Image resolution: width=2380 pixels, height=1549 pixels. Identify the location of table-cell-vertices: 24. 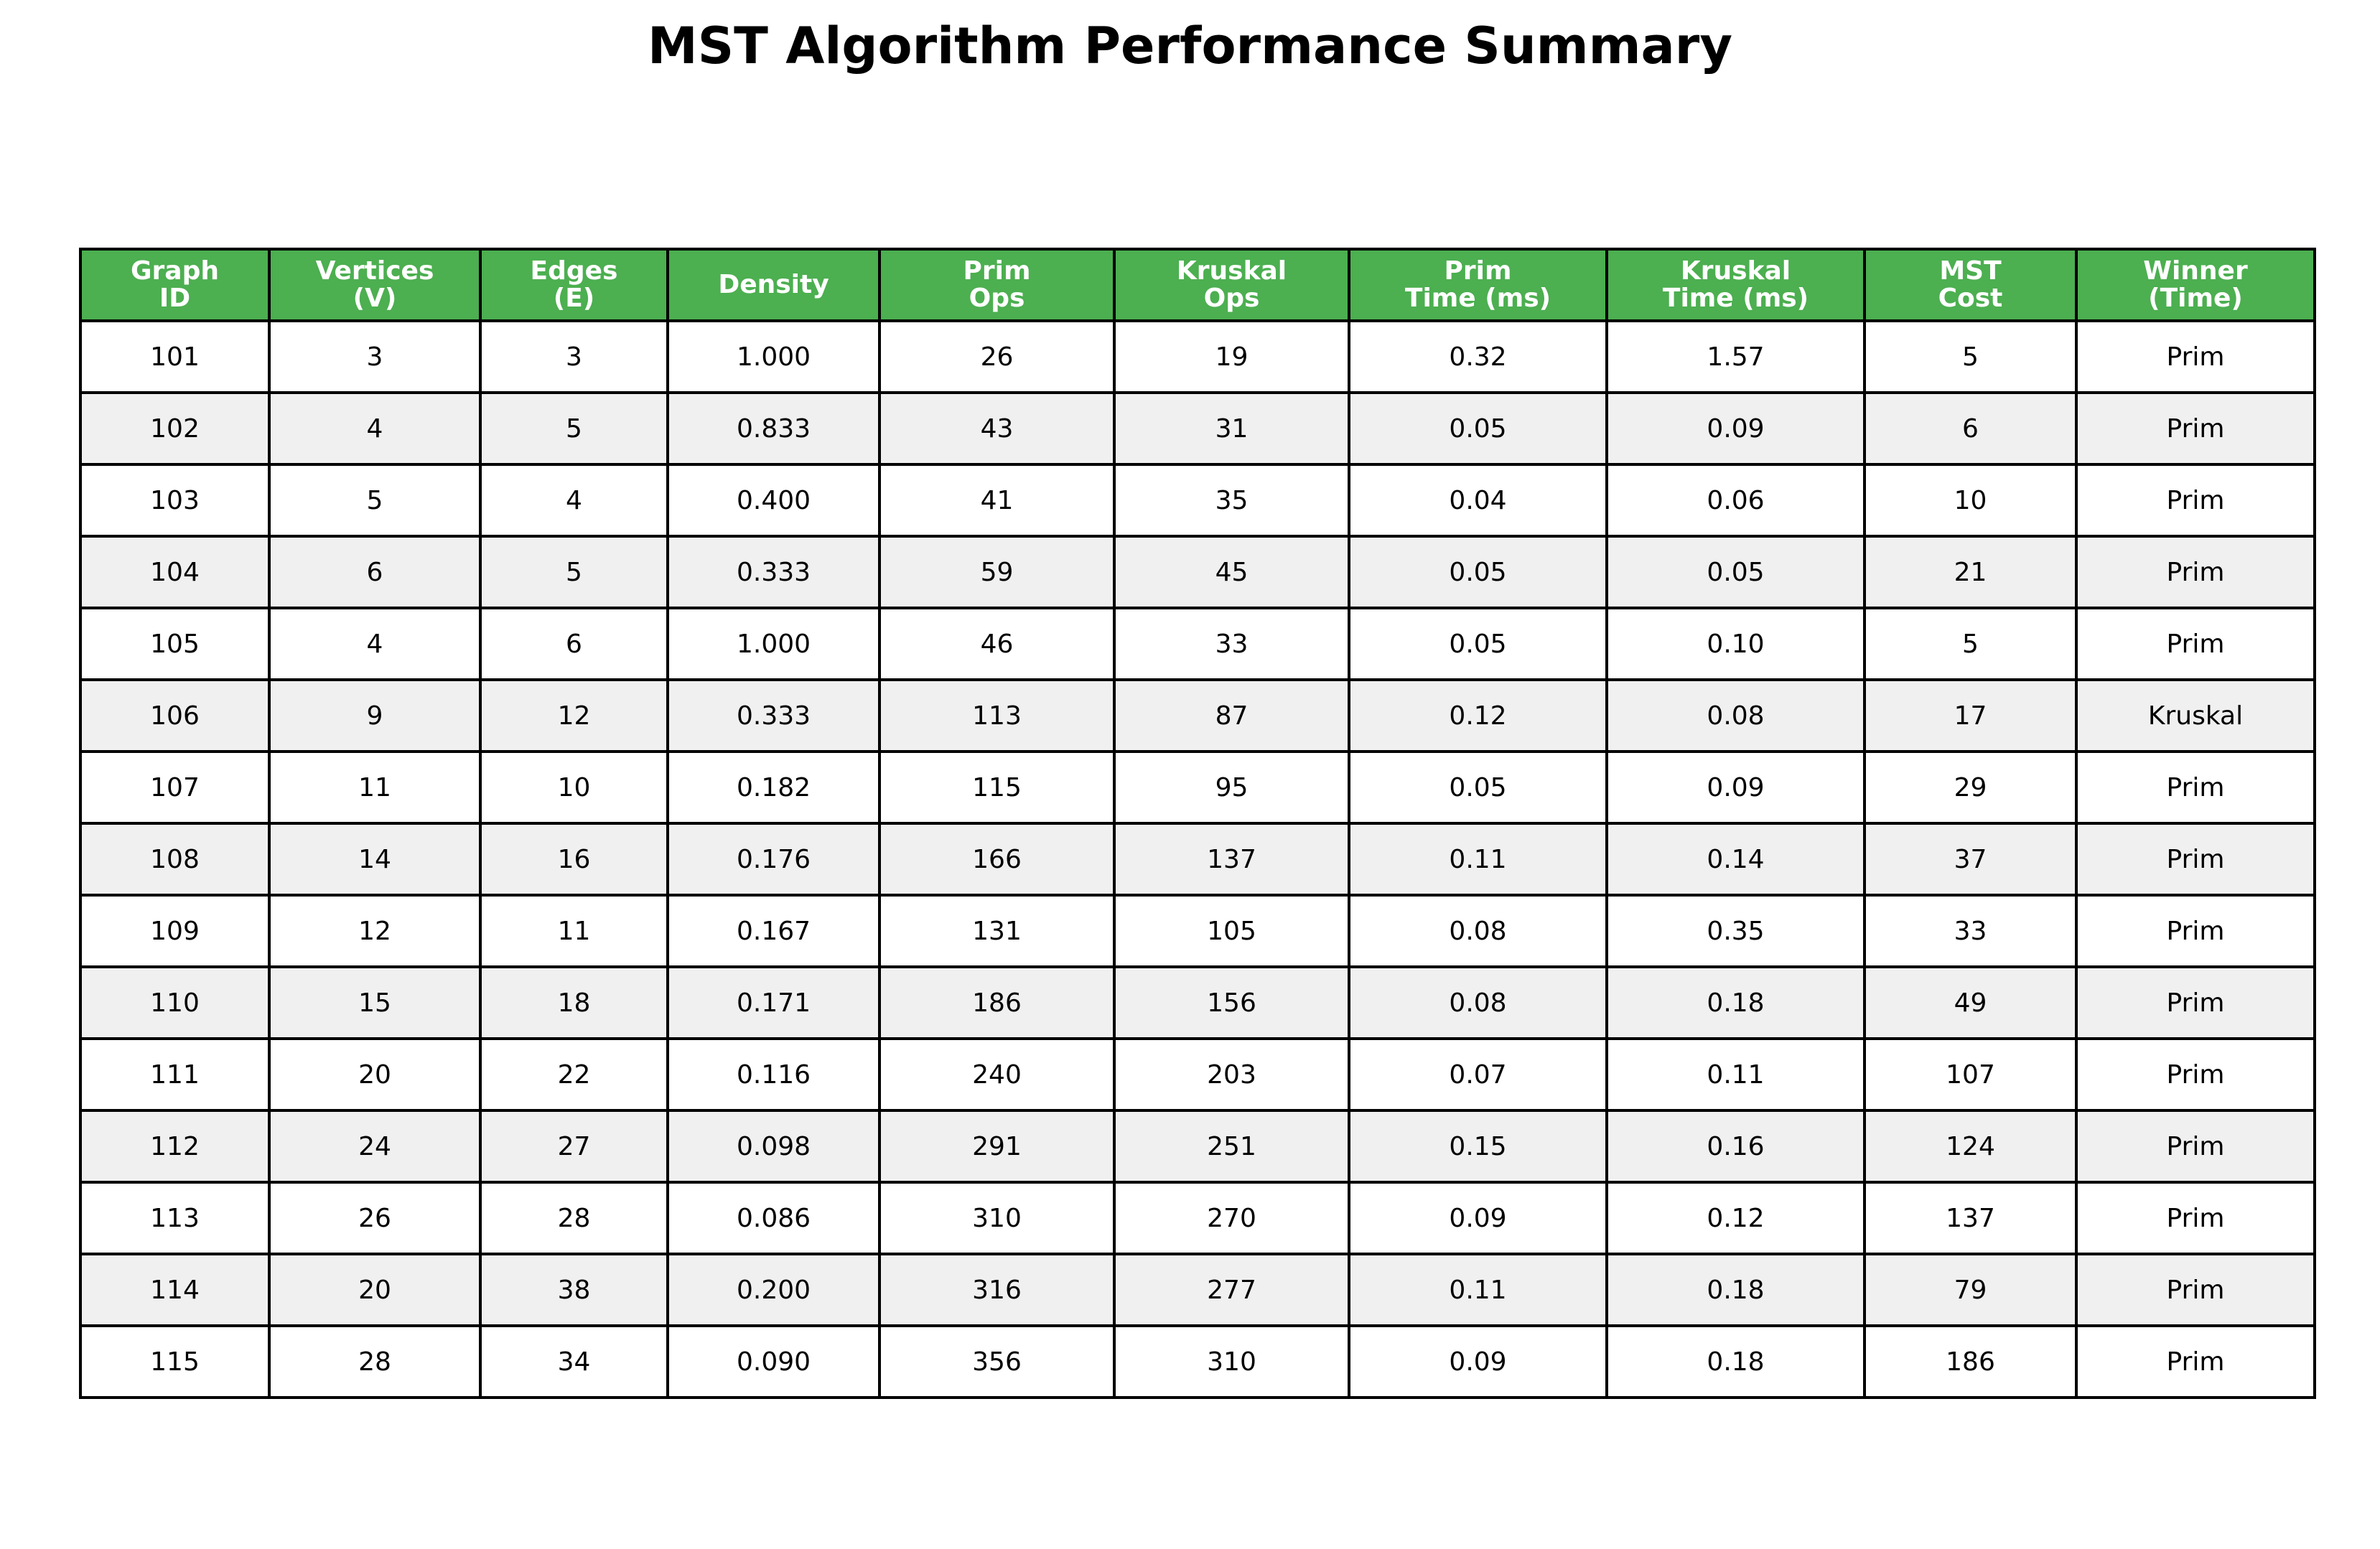
(375, 1146).